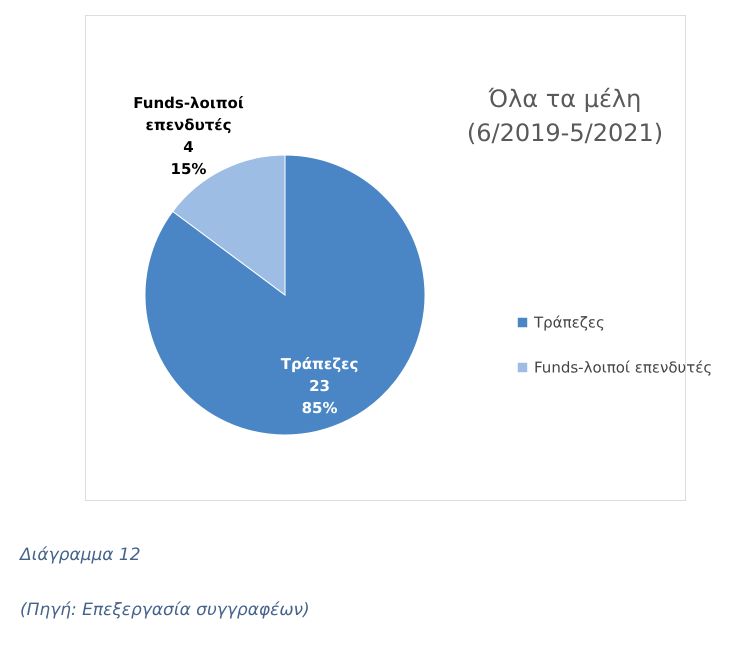  Describe the element at coordinates (188, 114) in the screenshot. I see `slice-label: Funds-λοιποί επενδυτές` at that location.